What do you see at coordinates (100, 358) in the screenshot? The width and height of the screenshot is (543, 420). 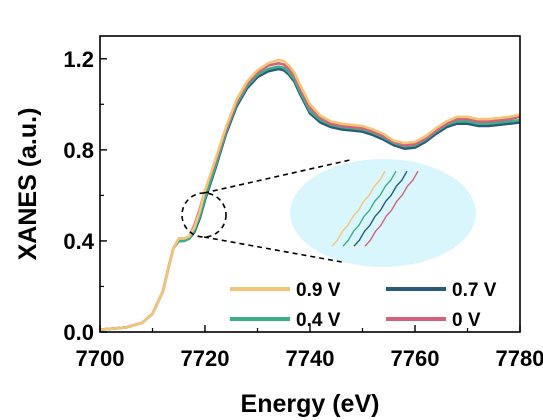 I see `x-tick-label: 7700` at bounding box center [100, 358].